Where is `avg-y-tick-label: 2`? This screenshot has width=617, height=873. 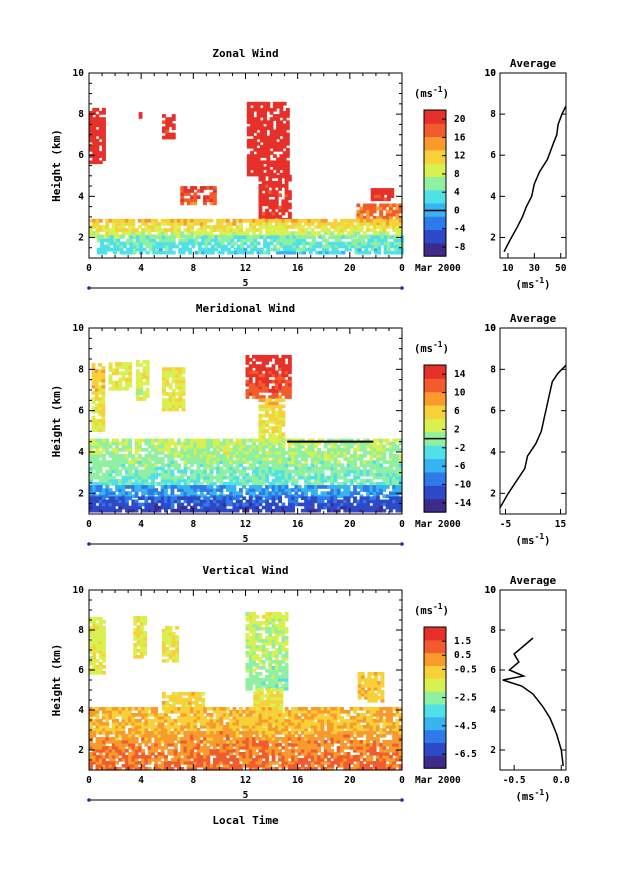 avg-y-tick-label: 2 is located at coordinates (493, 493).